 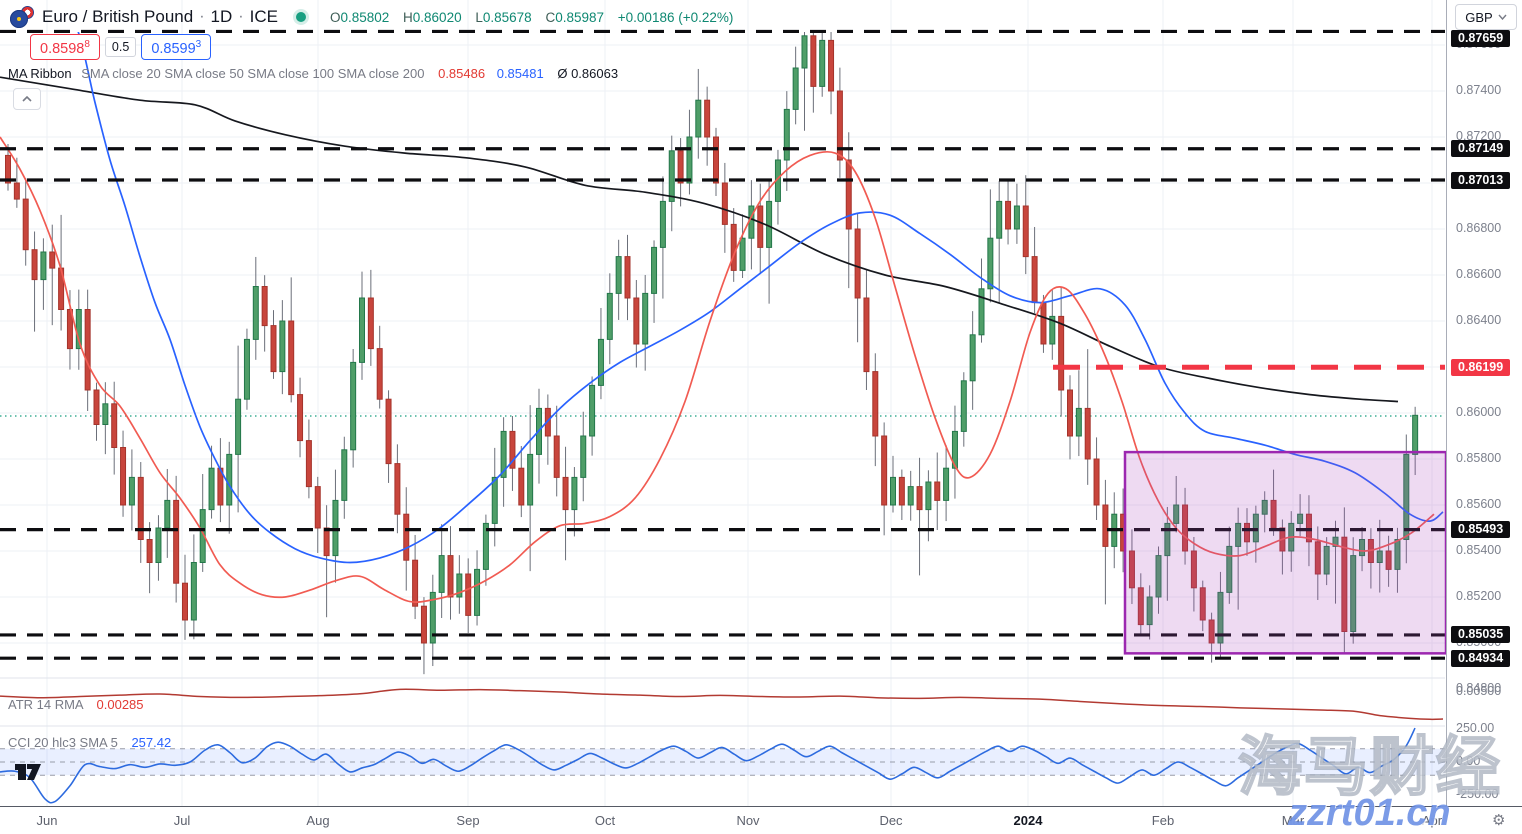 What do you see at coordinates (722, 704) in the screenshot?
I see `atr-line` at bounding box center [722, 704].